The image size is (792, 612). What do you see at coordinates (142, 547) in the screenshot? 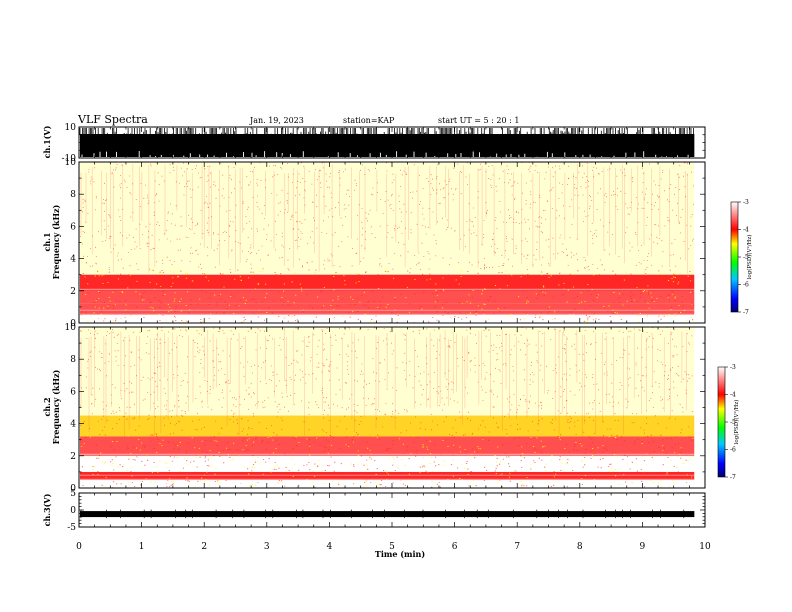
I see `x-tick-label: 1` at bounding box center [142, 547].